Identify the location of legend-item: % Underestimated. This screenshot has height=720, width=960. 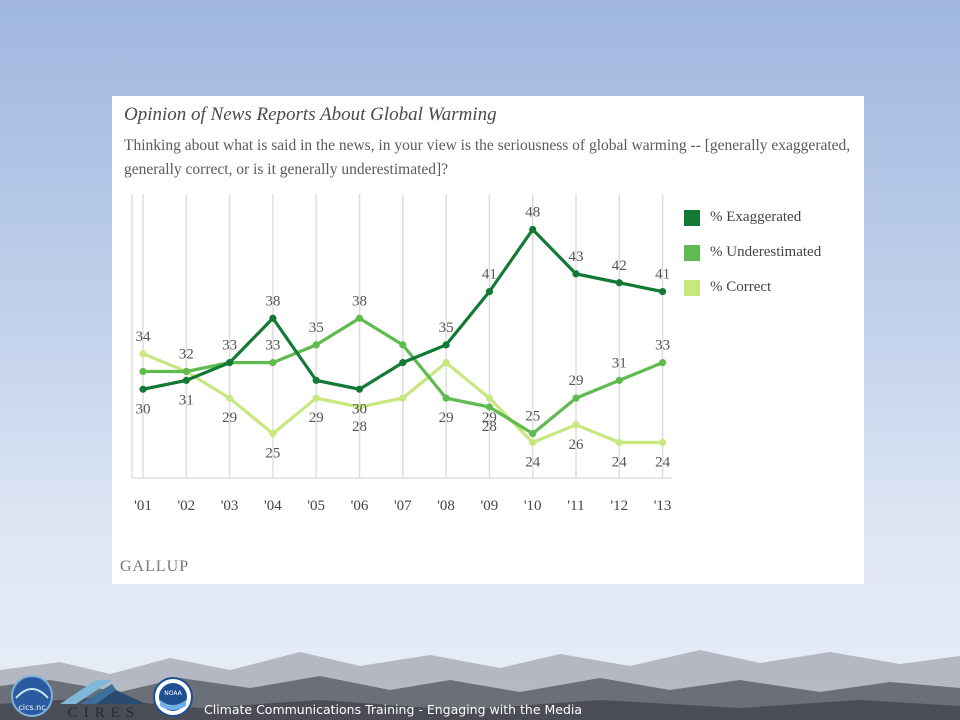
(752, 252).